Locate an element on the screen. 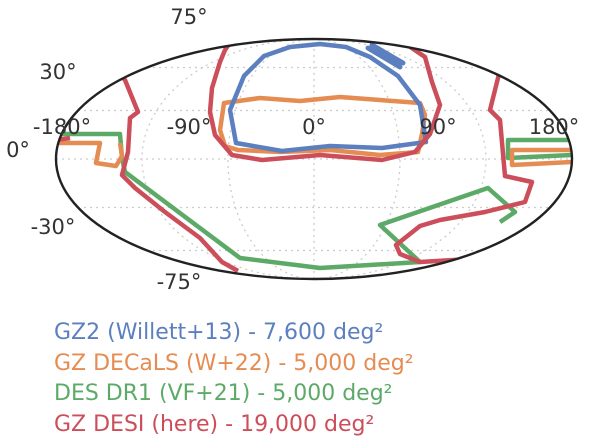  lon-tick-180: 180° is located at coordinates (554, 127).